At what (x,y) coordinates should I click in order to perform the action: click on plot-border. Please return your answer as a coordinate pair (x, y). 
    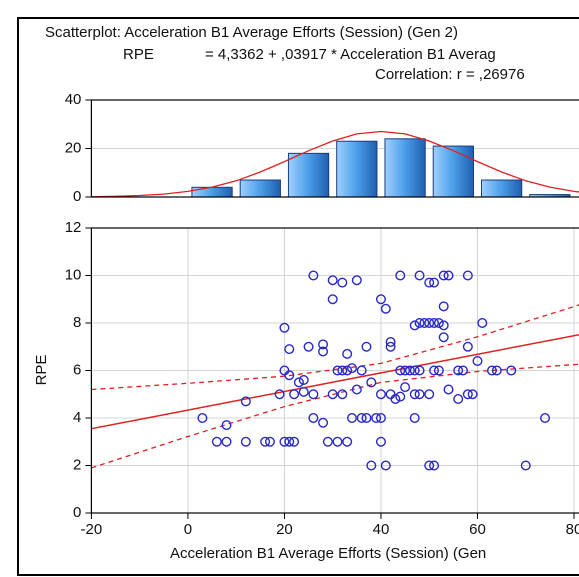
    Looking at the image, I should click on (334, 148).